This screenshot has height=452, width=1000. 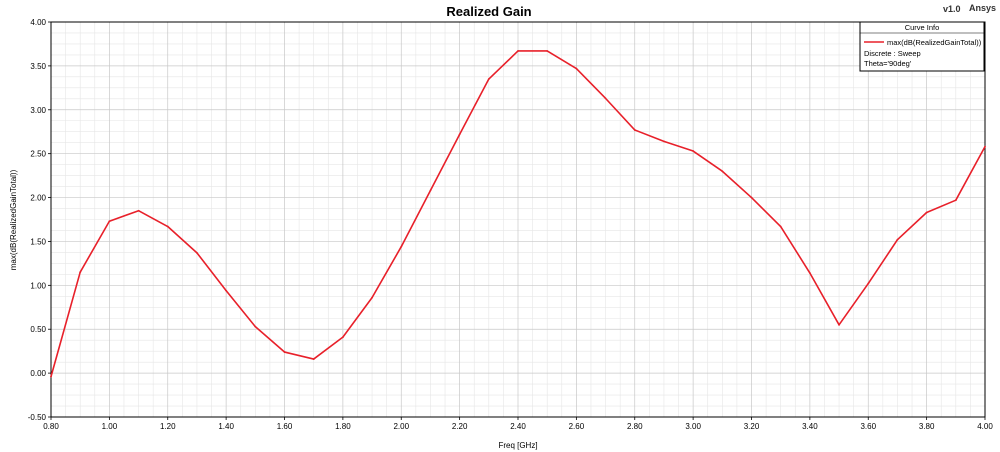 I want to click on y-tick-label: 0.50, so click(x=38, y=329).